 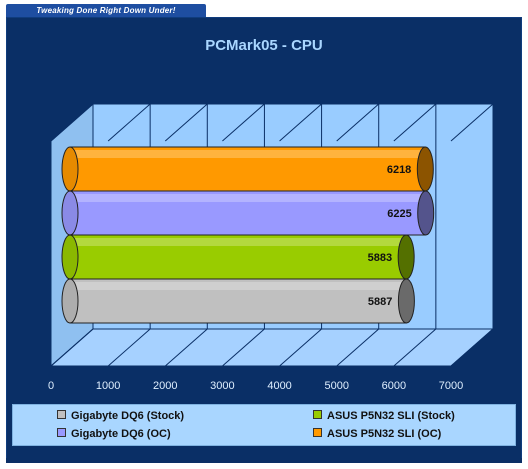 I want to click on legend-item-gigabyte-dq6-stock: Gigabyte DQ6 (Stock), so click(x=120, y=416).